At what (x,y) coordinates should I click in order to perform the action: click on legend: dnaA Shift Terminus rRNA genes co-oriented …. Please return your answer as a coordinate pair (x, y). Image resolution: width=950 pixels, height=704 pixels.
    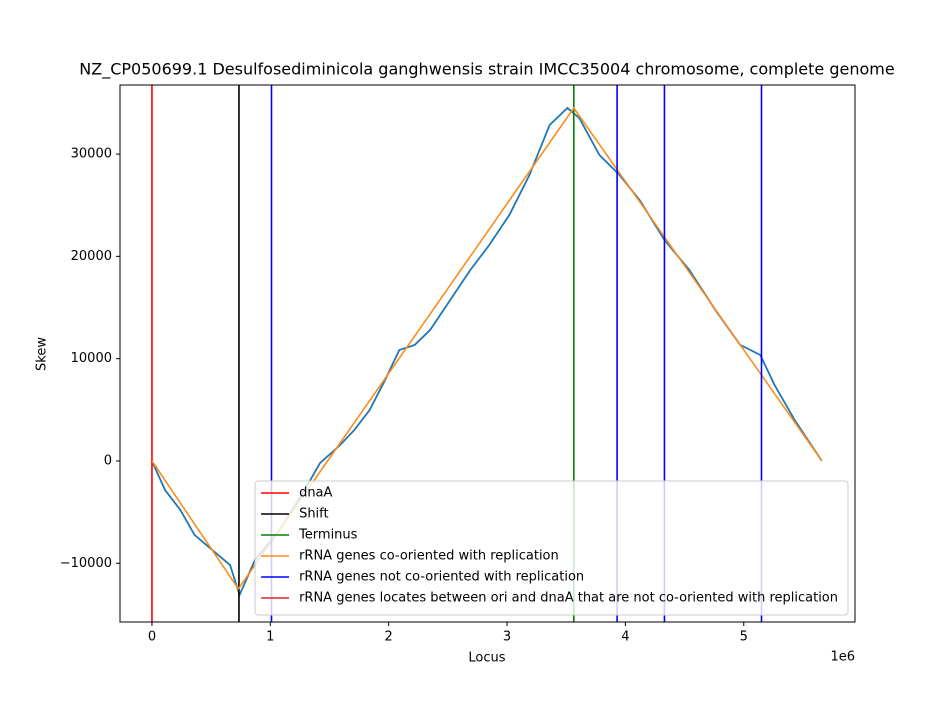
    Looking at the image, I should click on (551, 548).